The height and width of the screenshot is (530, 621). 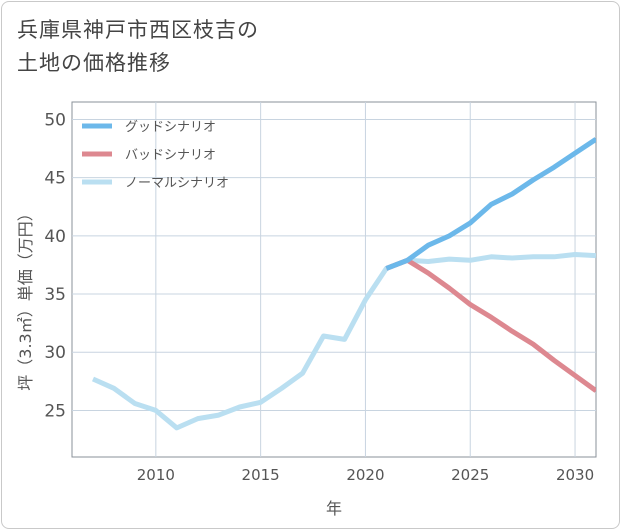 I want to click on x-tick-label: 2015, so click(x=261, y=475).